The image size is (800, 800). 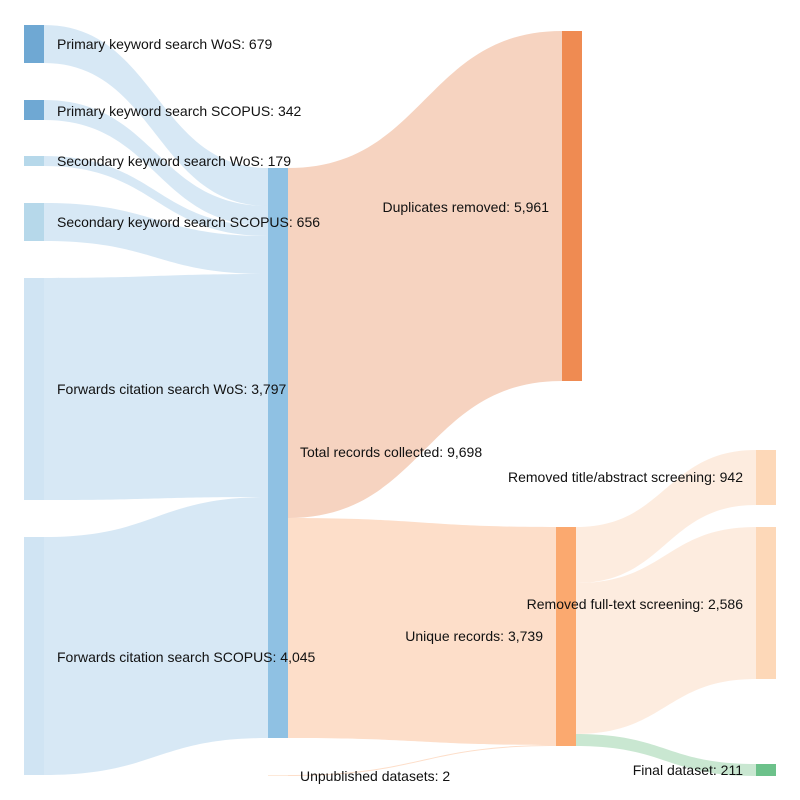 What do you see at coordinates (156, 636) in the screenshot?
I see `link-fc_sco-to-total` at bounding box center [156, 636].